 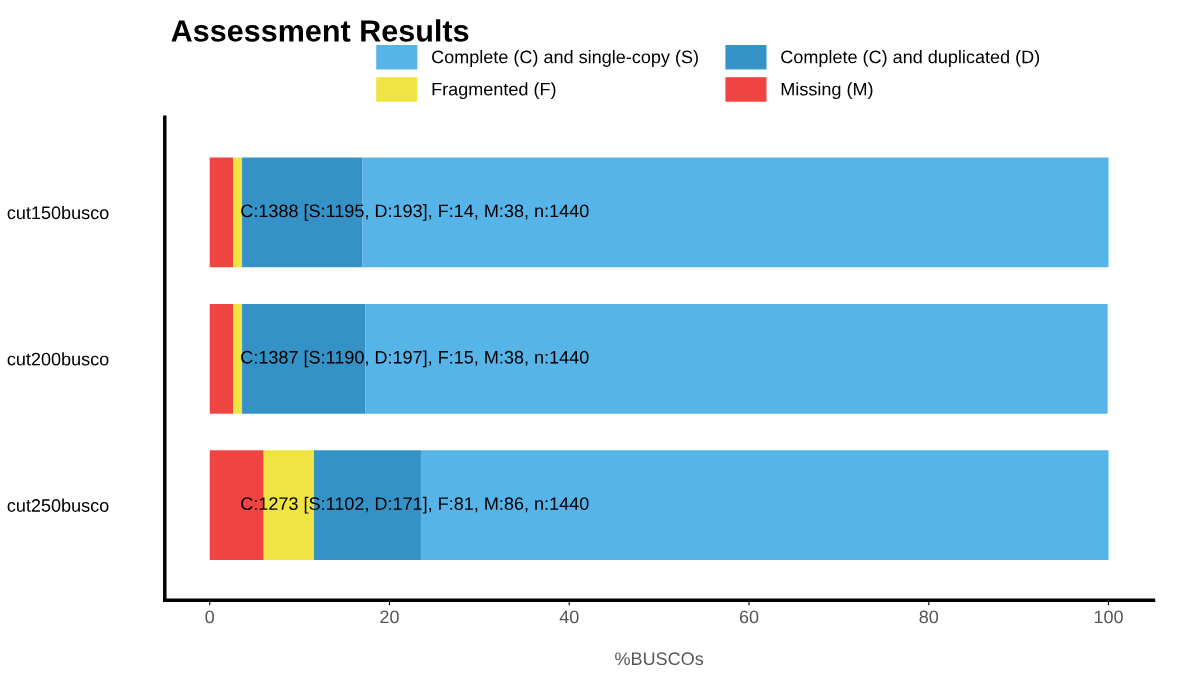 I want to click on y-tick-label: cut150busco, so click(x=58, y=212).